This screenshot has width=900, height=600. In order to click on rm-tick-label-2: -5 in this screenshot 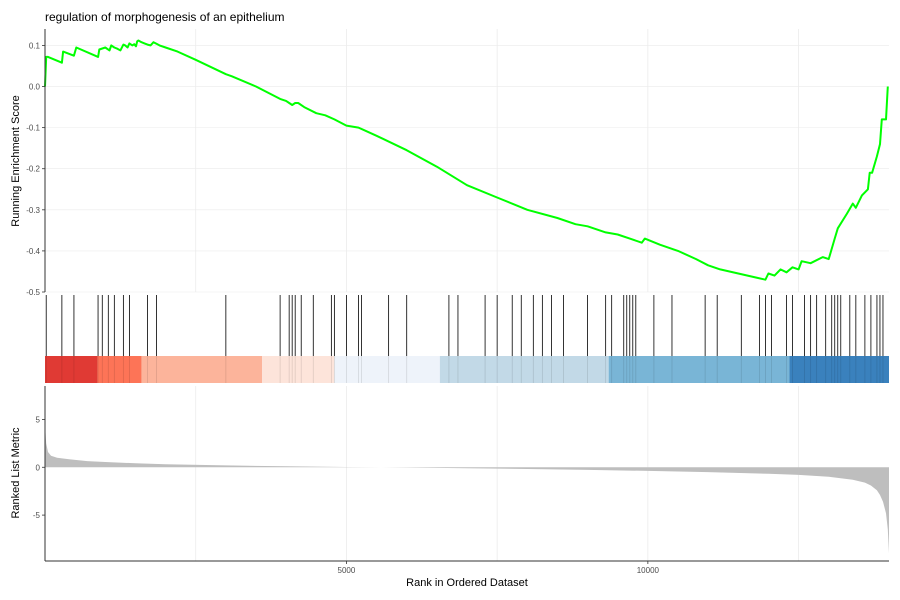, I will do `click(37, 515)`.